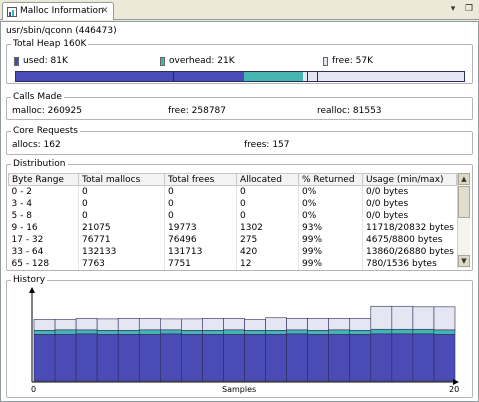 This screenshot has width=479, height=402. I want to click on table-cell: 76771, so click(121, 240).